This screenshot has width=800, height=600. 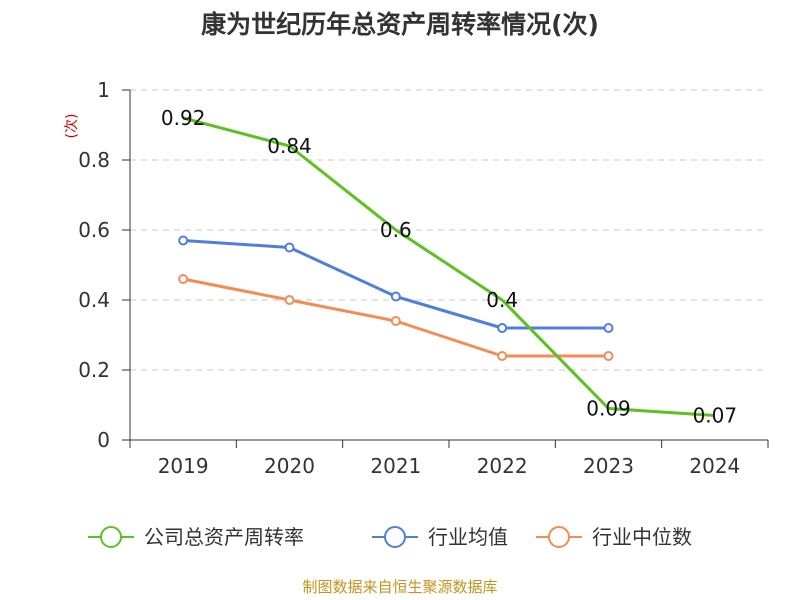 I want to click on legend-item-1: 行业均值, so click(x=440, y=537).